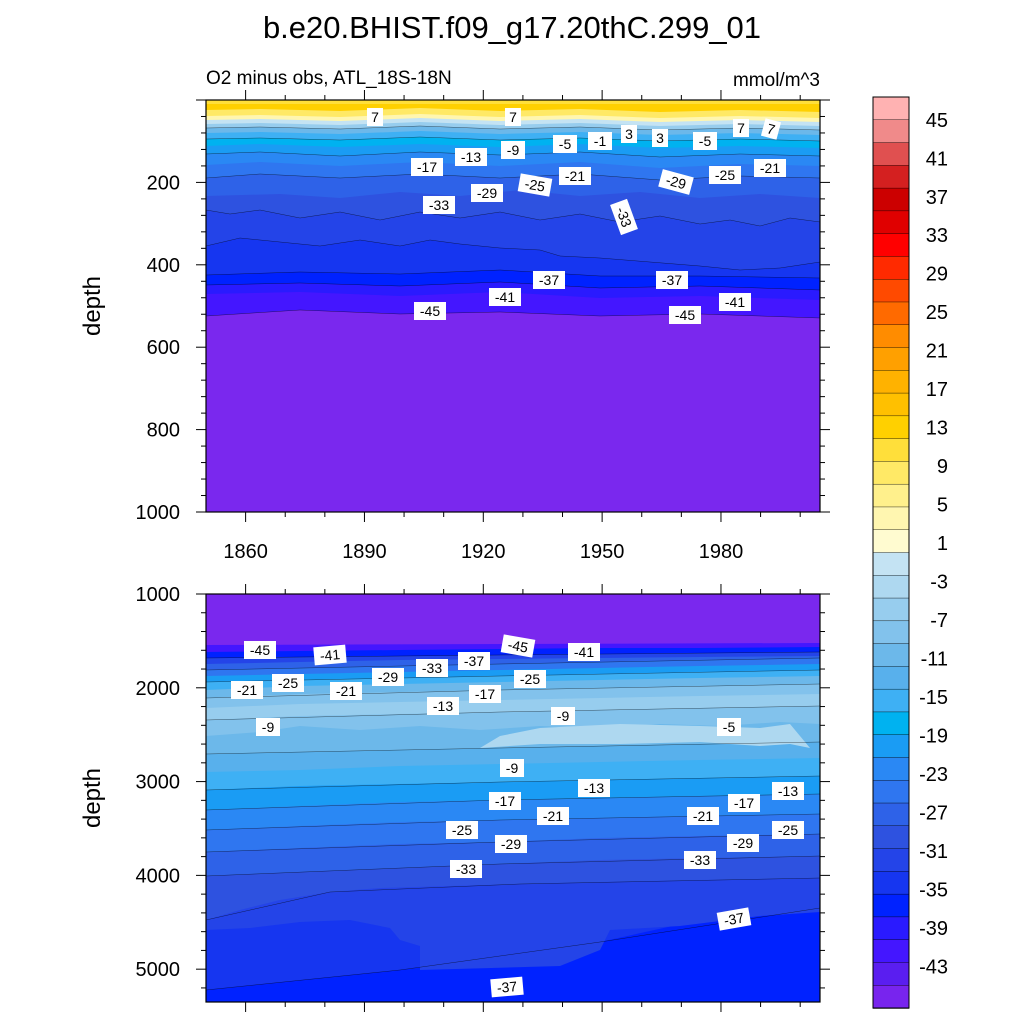 The width and height of the screenshot is (1024, 1024). Describe the element at coordinates (933, 929) in the screenshot. I see `colorbar-label: -39` at that location.